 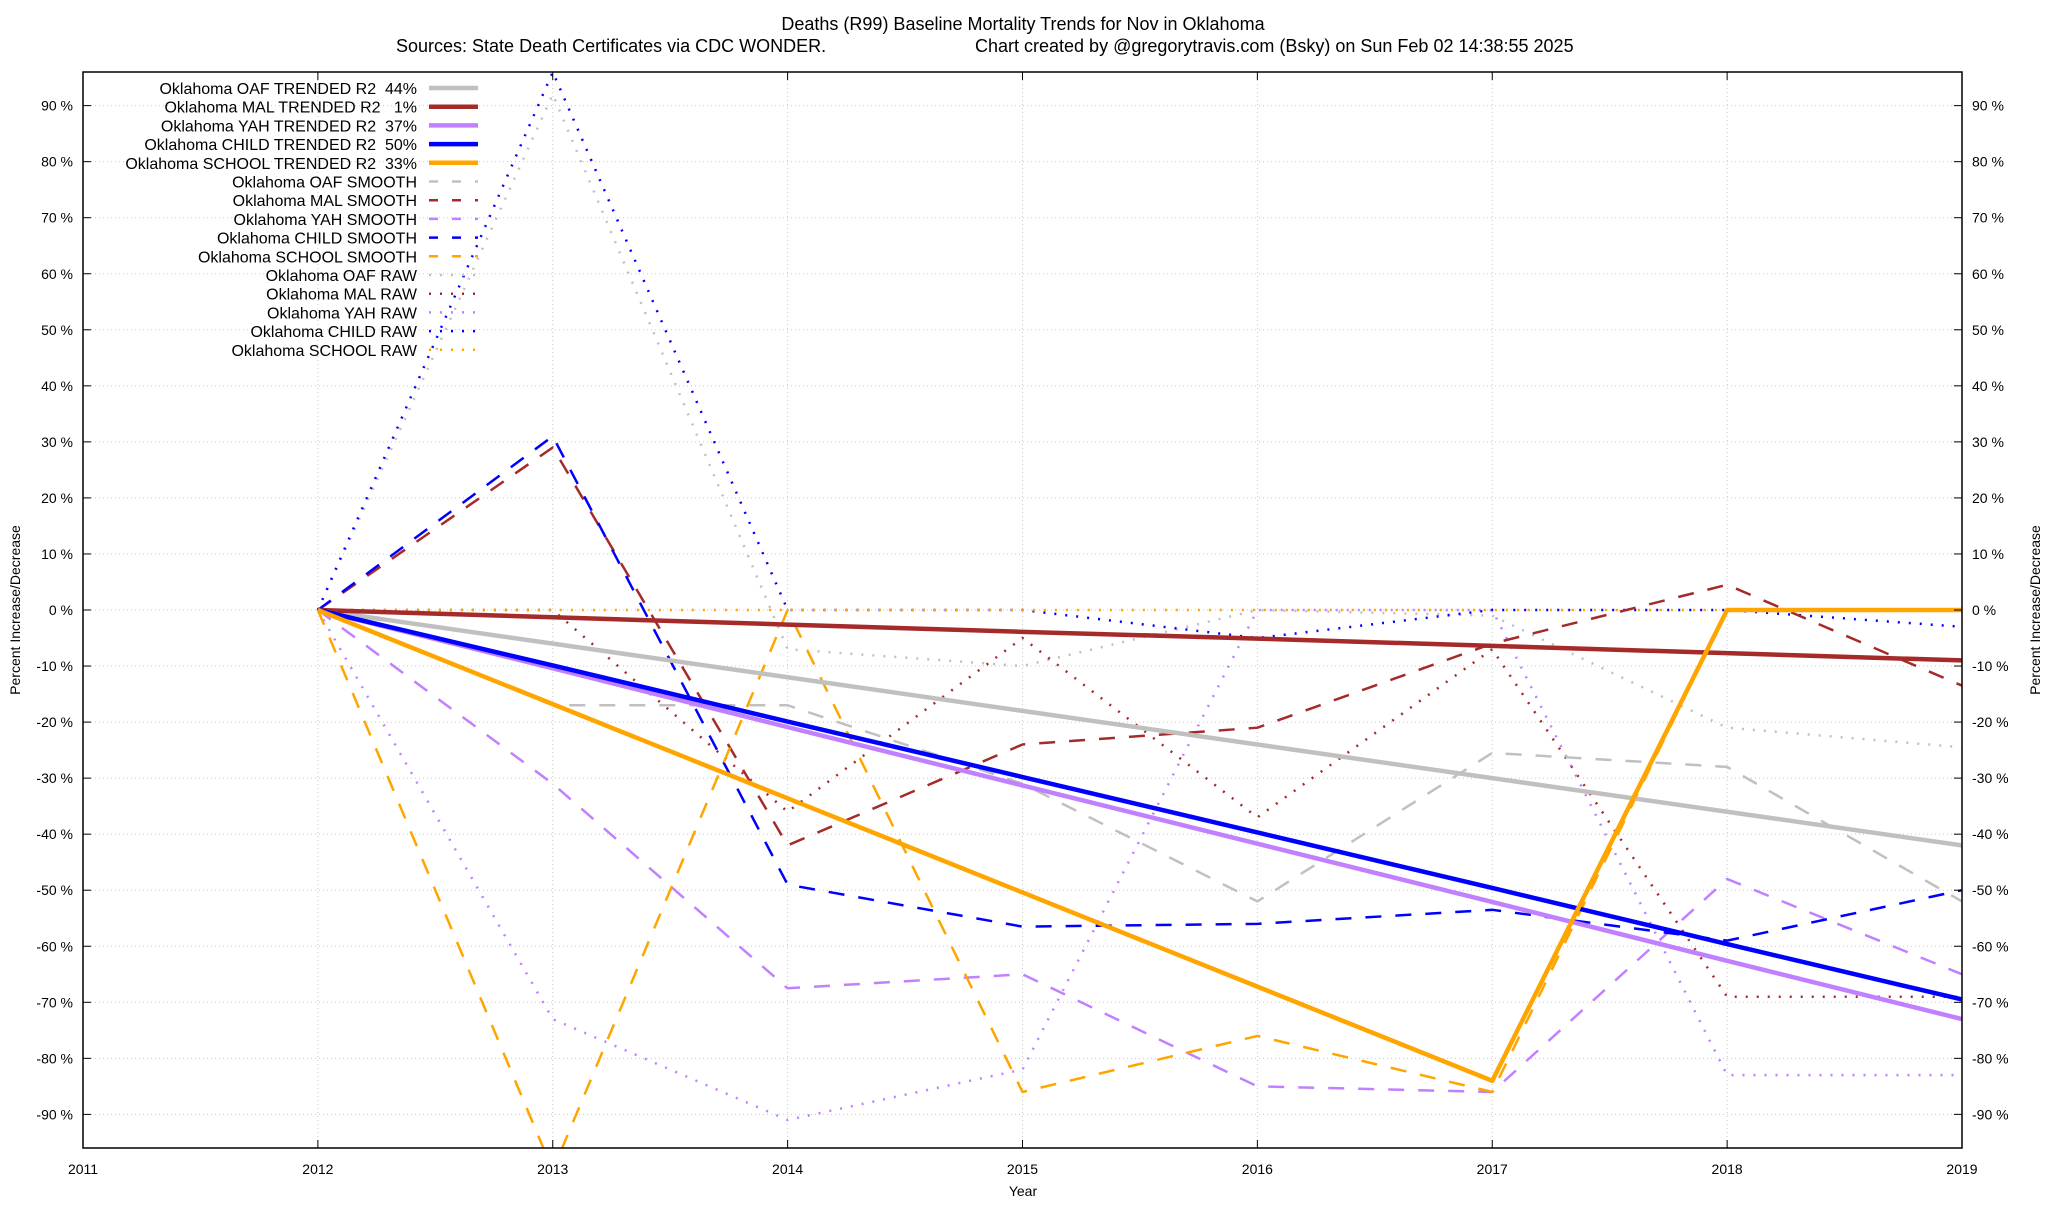 What do you see at coordinates (324, 183) in the screenshot?
I see `legend-label: Oklahoma OAF SMOOTH` at bounding box center [324, 183].